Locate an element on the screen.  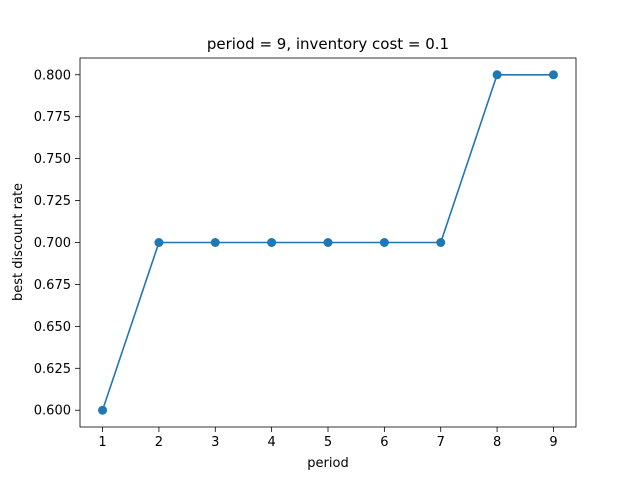
y-tick-label: 0.650 is located at coordinates (52, 327).